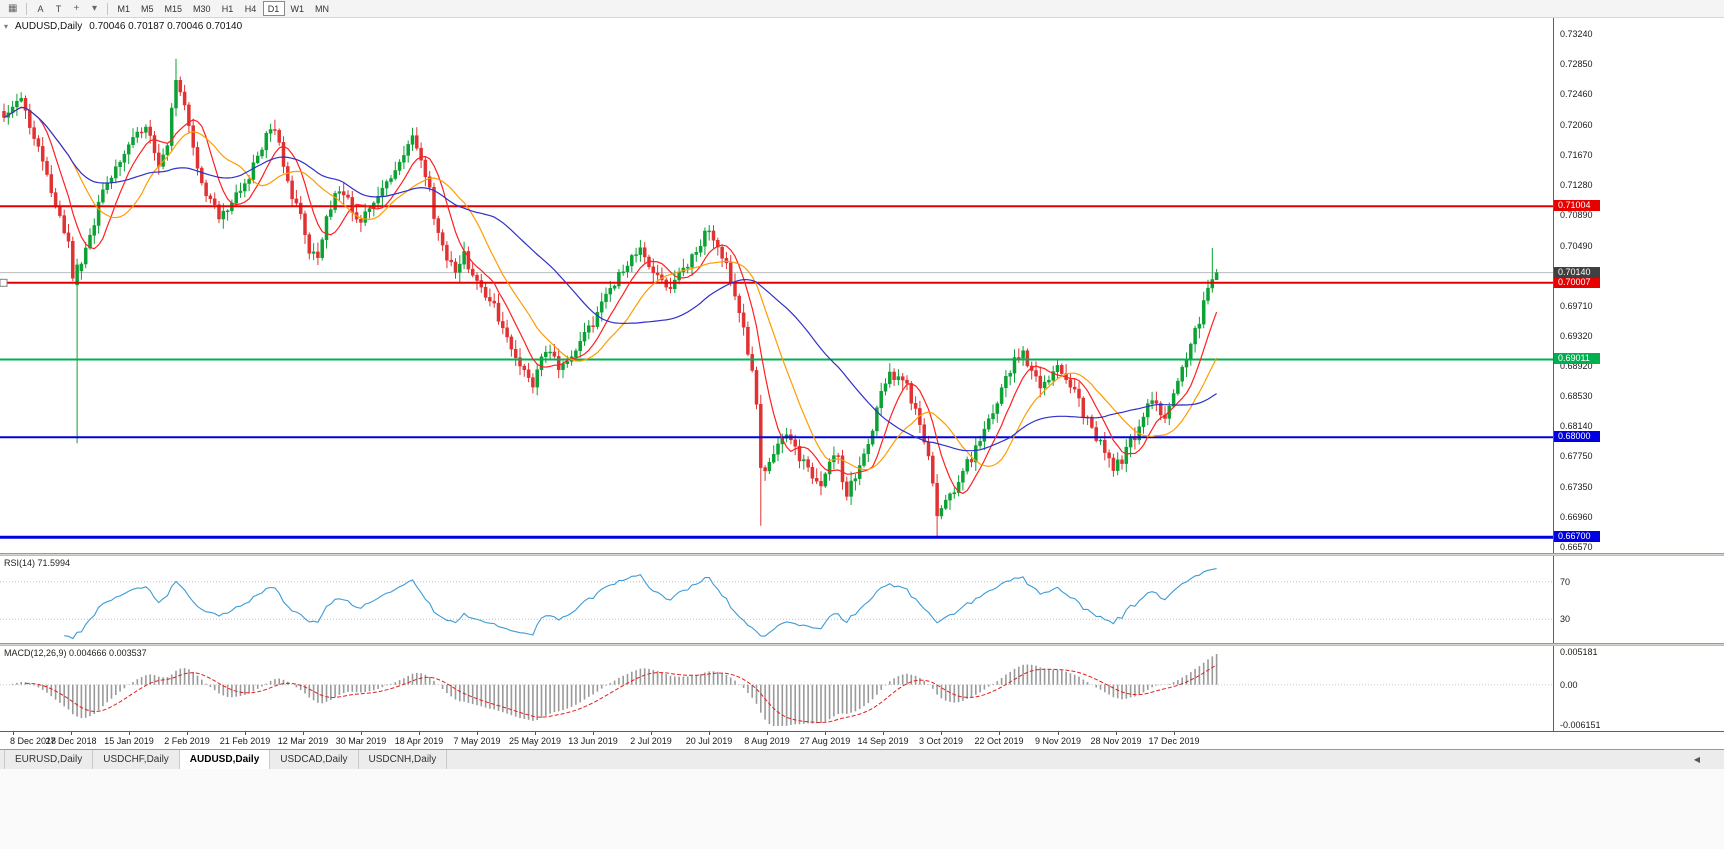 This screenshot has width=1724, height=849. What do you see at coordinates (767, 741) in the screenshot?
I see `time-axis-label: 8 Aug 2019` at bounding box center [767, 741].